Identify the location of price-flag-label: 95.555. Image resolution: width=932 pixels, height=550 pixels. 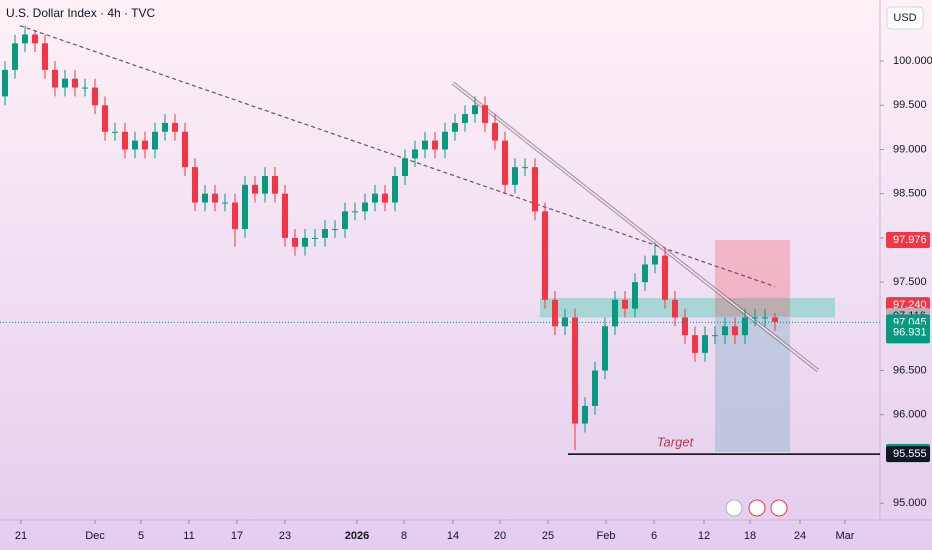
(910, 454).